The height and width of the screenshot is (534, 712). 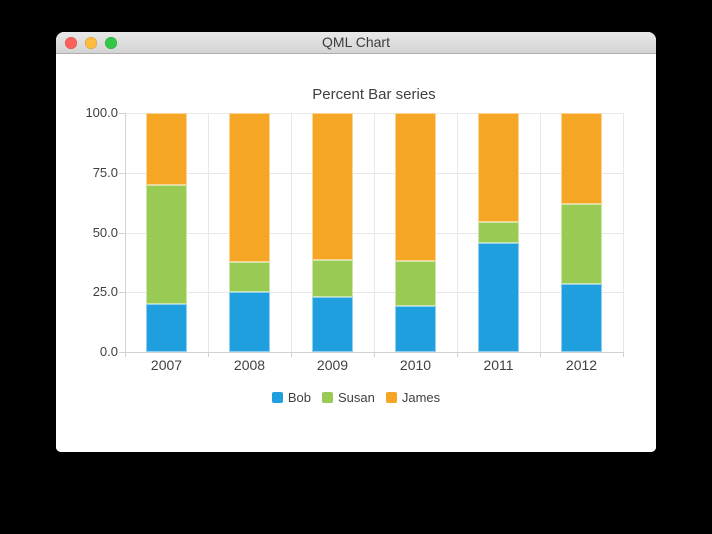 What do you see at coordinates (249, 277) in the screenshot?
I see `bar-segment-susan-2008` at bounding box center [249, 277].